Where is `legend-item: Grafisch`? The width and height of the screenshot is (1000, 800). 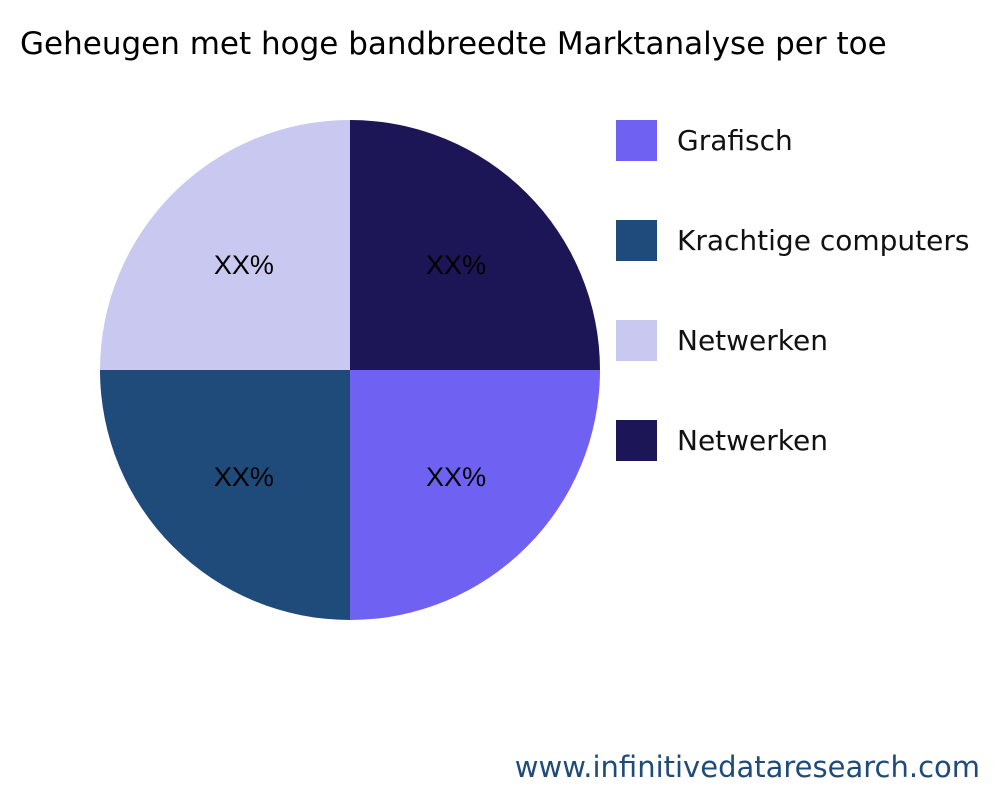
legend-item: Grafisch is located at coordinates (704, 140).